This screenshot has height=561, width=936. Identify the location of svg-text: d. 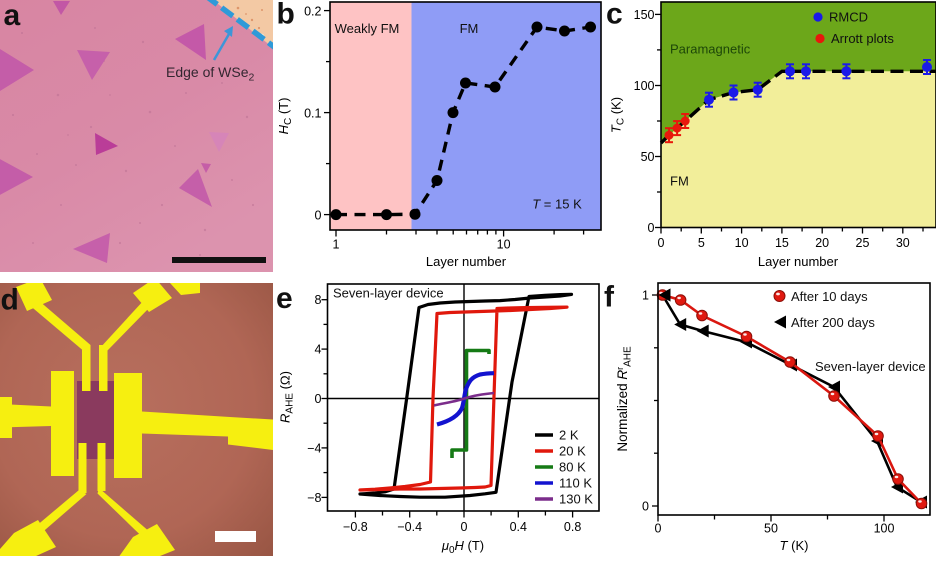
(10, 300).